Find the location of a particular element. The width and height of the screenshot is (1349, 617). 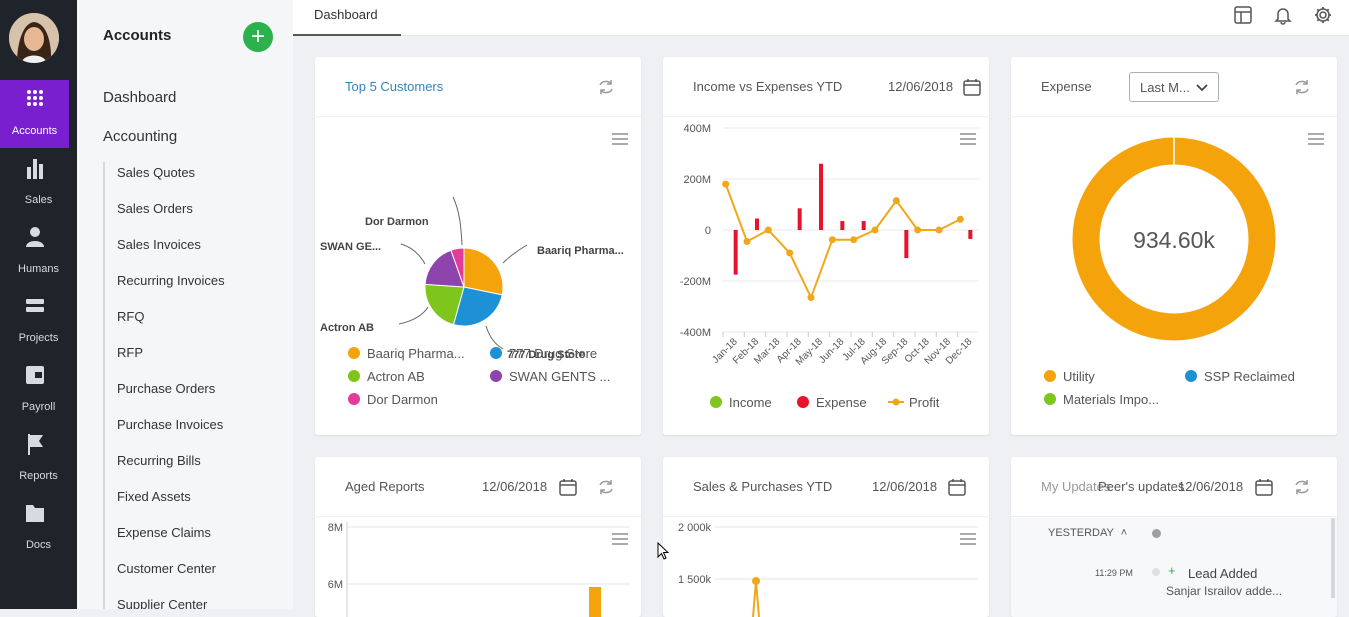

submenu-item-recurring-bills: Recurring Bills is located at coordinates (159, 460).